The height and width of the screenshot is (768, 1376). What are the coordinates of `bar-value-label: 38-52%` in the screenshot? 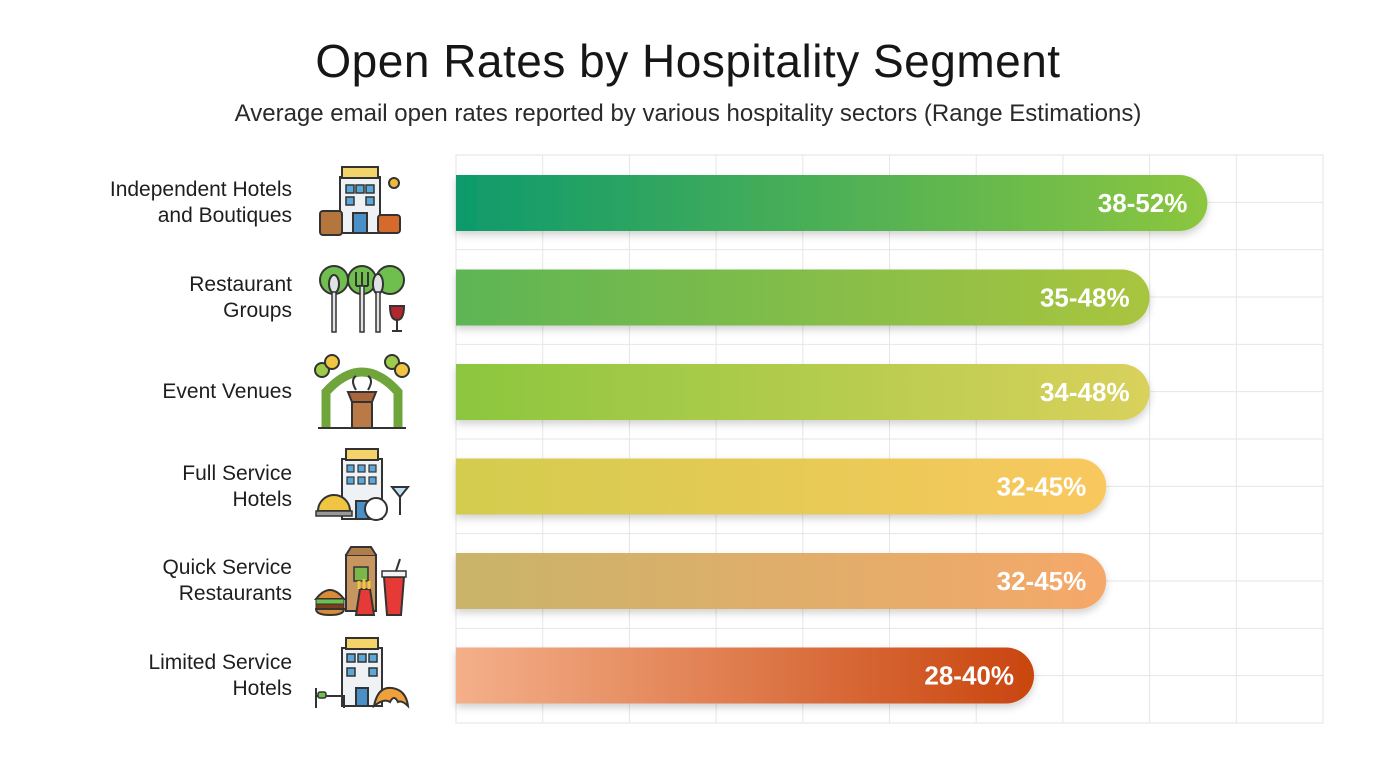 It's located at (1143, 203).